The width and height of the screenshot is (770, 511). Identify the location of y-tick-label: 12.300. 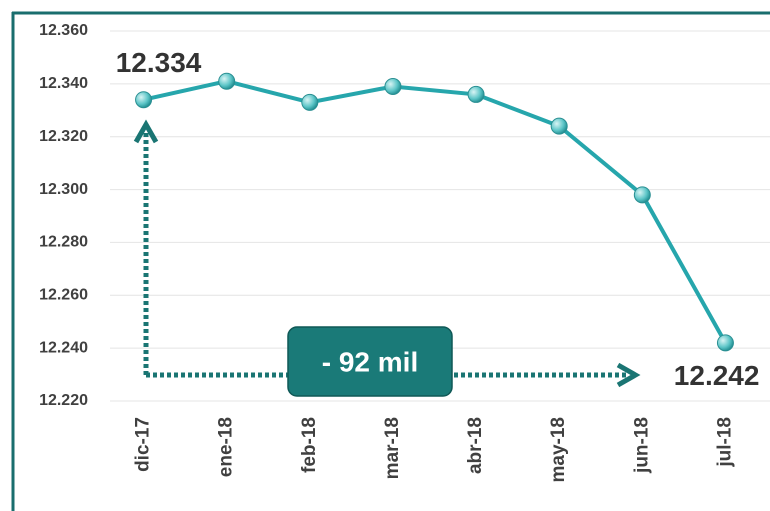
(63, 189).